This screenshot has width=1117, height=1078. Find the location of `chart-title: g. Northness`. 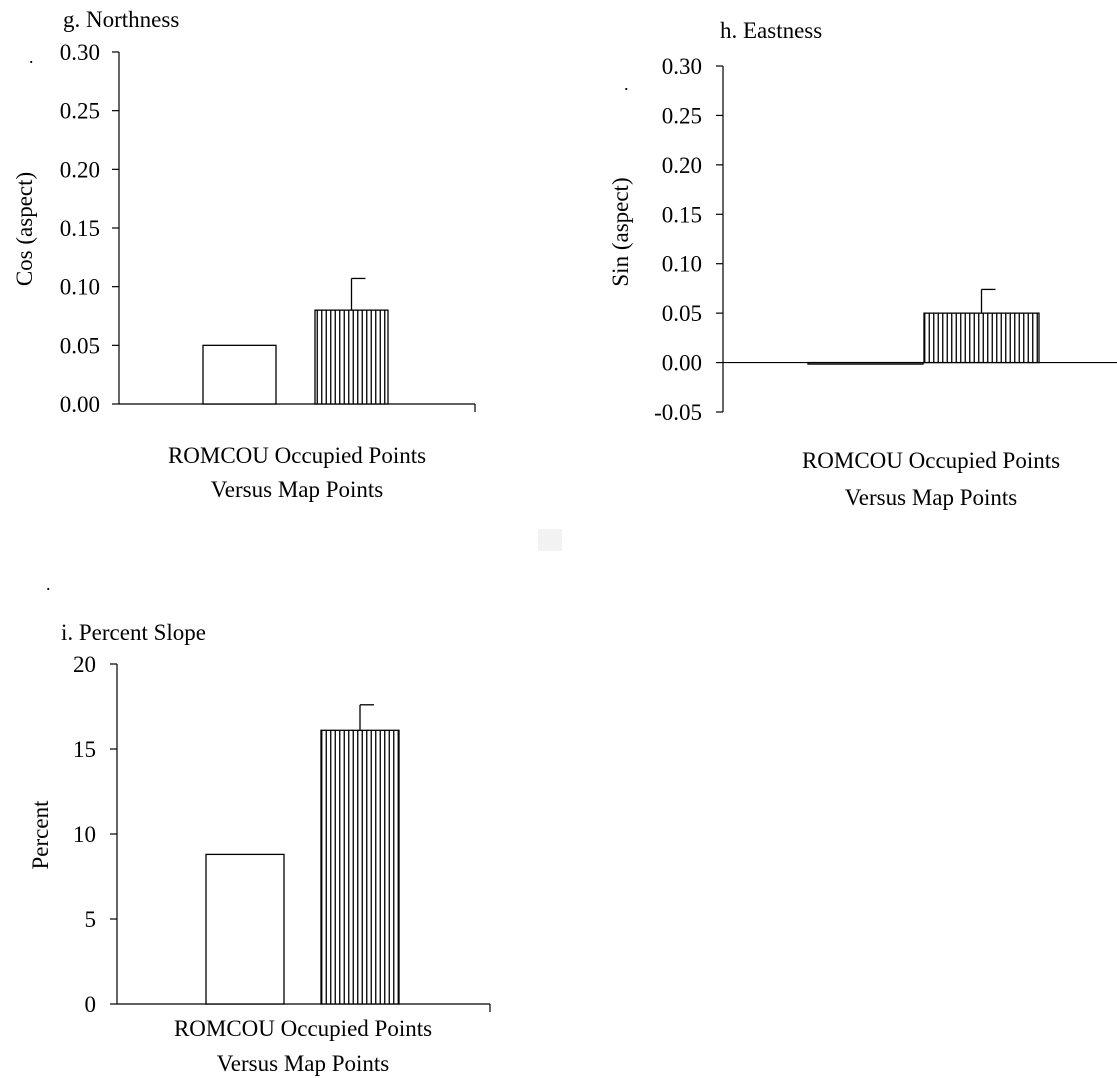

chart-title: g. Northness is located at coordinates (121, 19).